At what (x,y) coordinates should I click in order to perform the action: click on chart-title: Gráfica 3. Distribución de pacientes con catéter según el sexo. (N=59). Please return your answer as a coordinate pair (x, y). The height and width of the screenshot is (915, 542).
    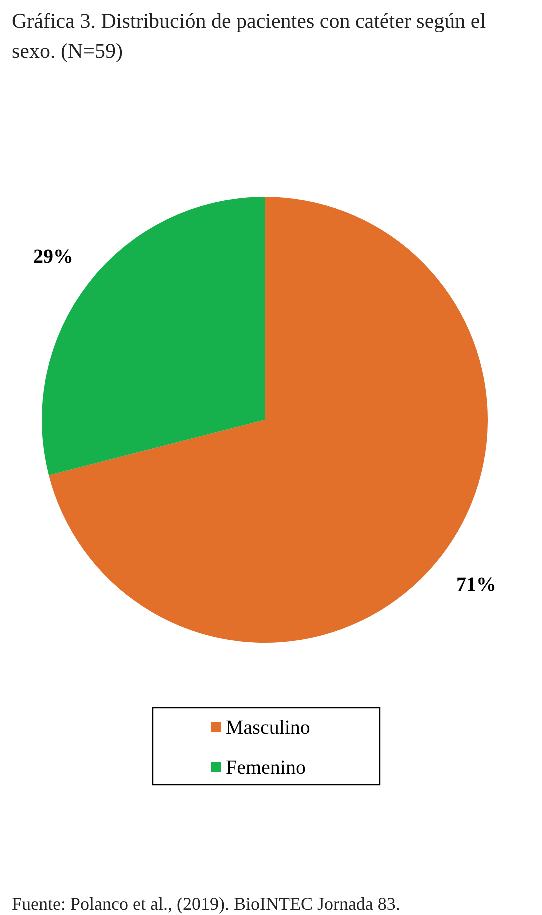
    Looking at the image, I should click on (249, 36).